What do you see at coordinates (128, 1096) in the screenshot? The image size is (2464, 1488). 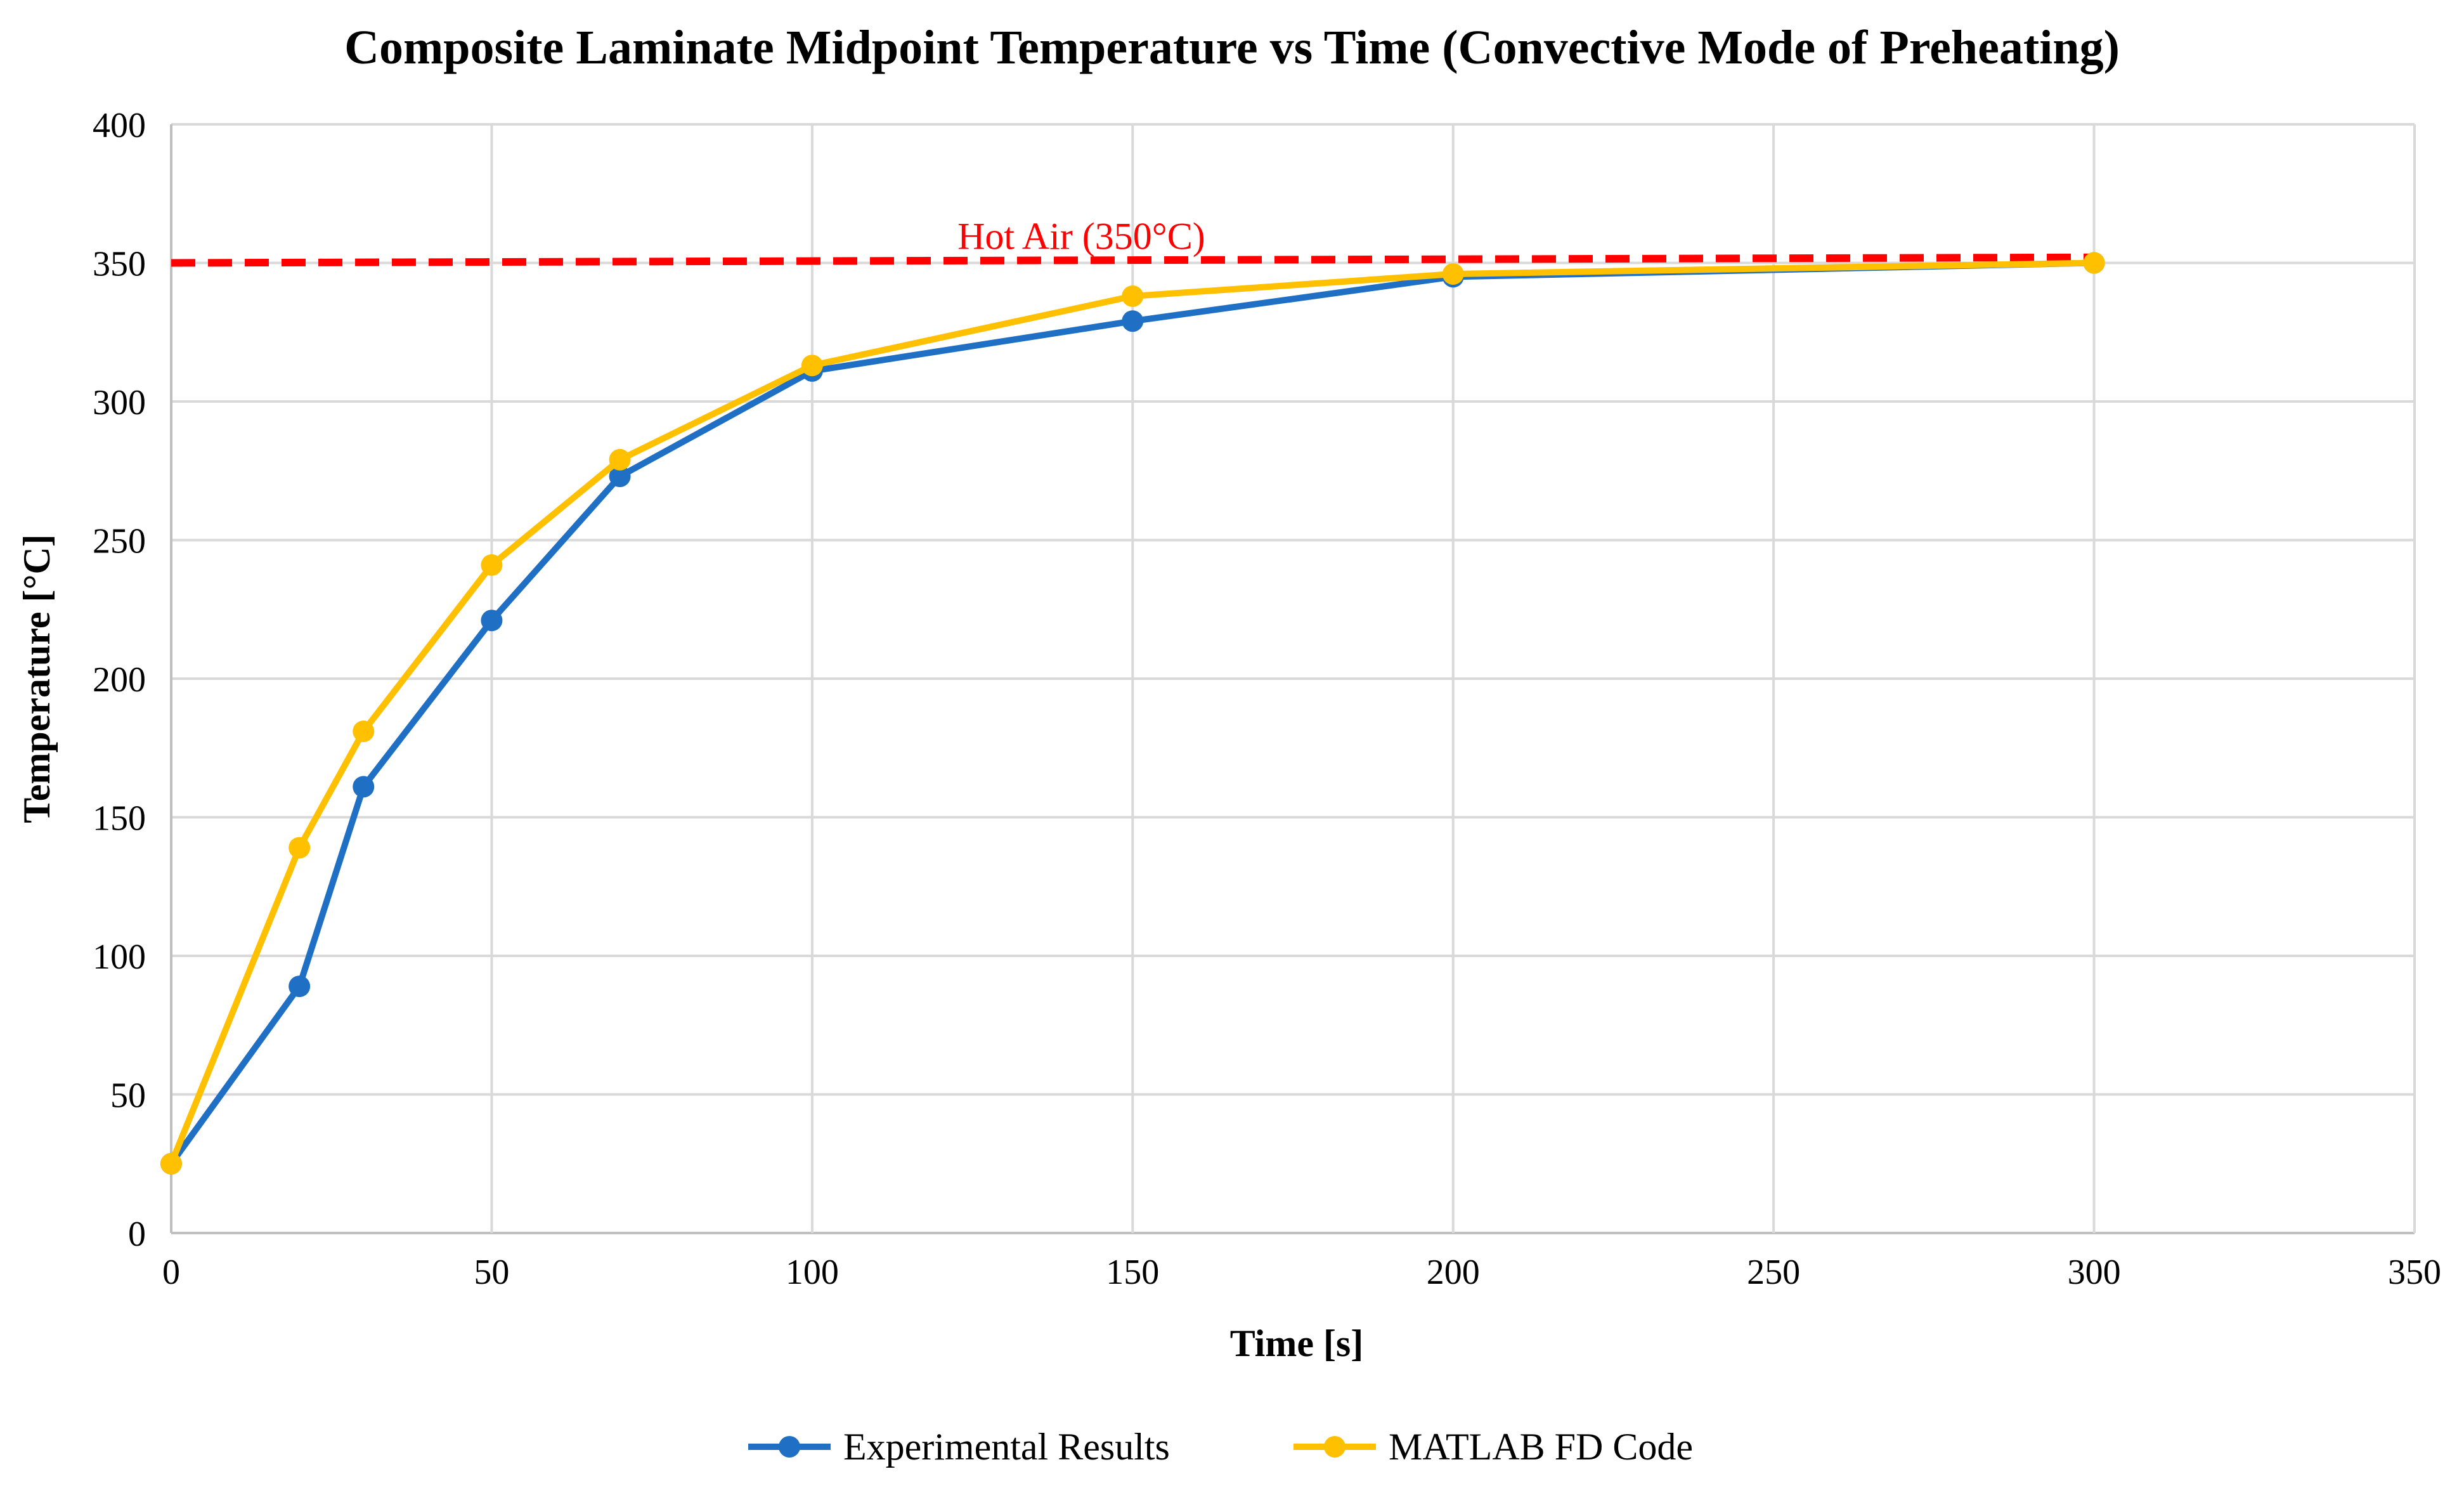 I see `y-tick-label: 50` at bounding box center [128, 1096].